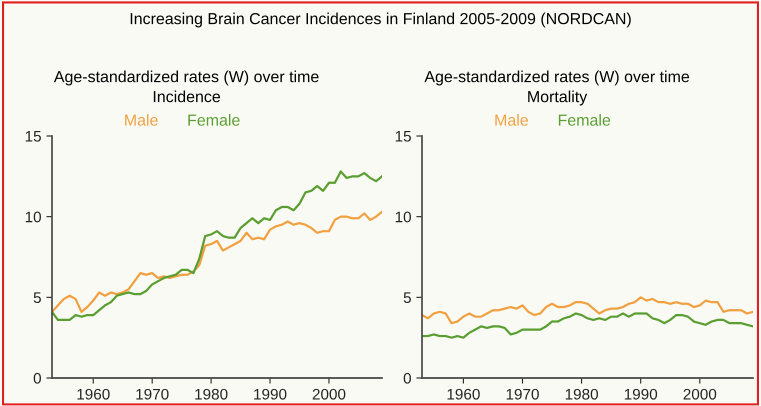 The height and width of the screenshot is (406, 761). Describe the element at coordinates (558, 98) in the screenshot. I see `chart-subtitle: Mortality` at that location.